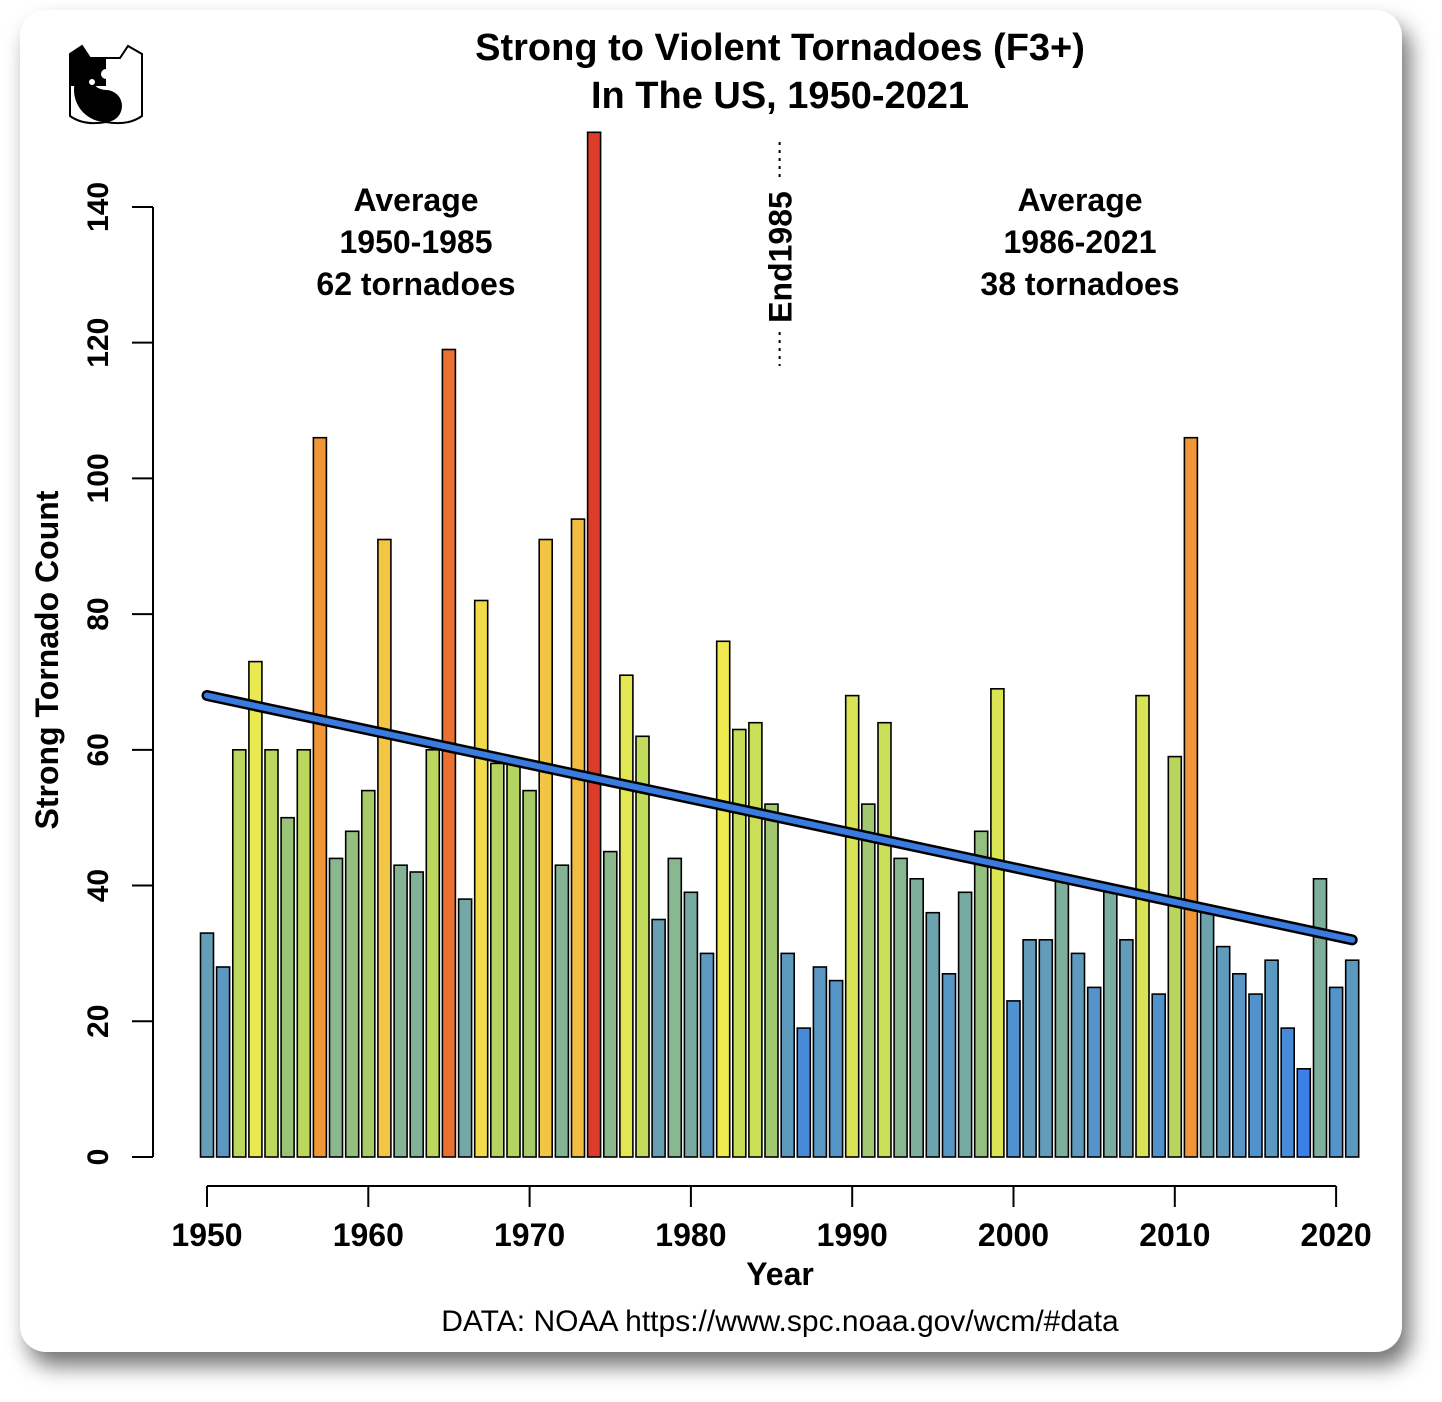 The width and height of the screenshot is (1442, 1402). What do you see at coordinates (1223, 1051) in the screenshot?
I see `bar-2013` at bounding box center [1223, 1051].